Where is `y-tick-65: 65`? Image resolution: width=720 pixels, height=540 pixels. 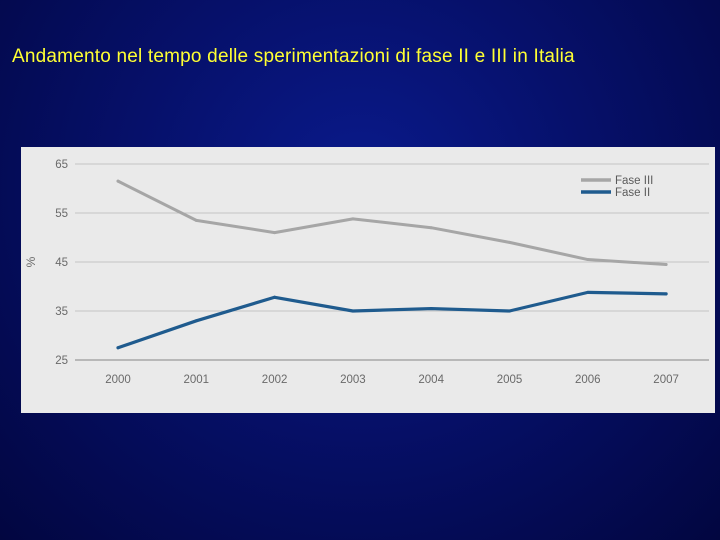 y-tick-65: 65 is located at coordinates (61, 165).